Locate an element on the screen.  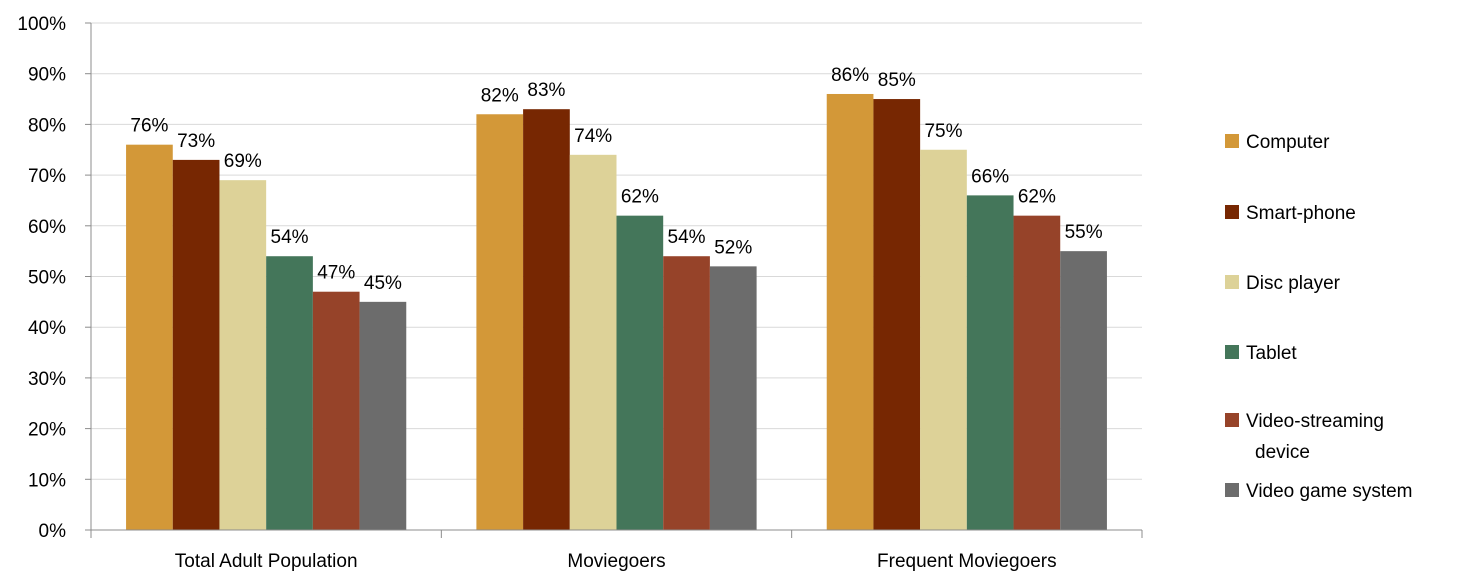
y-tick-label: 80% is located at coordinates (47, 125).